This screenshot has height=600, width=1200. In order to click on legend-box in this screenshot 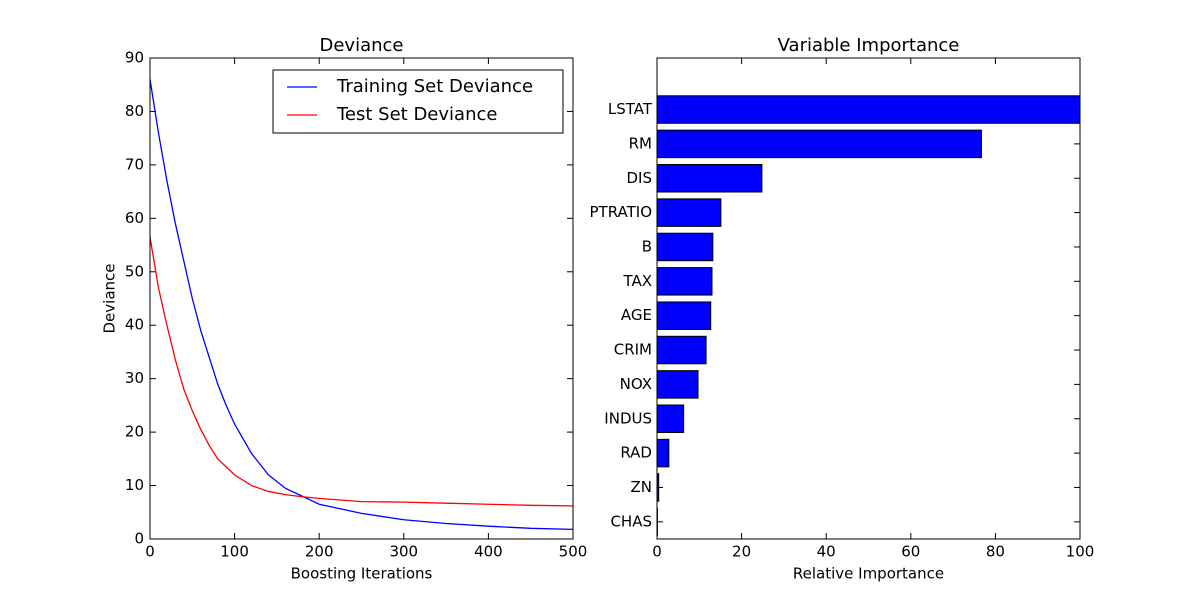, I will do `click(418, 101)`.